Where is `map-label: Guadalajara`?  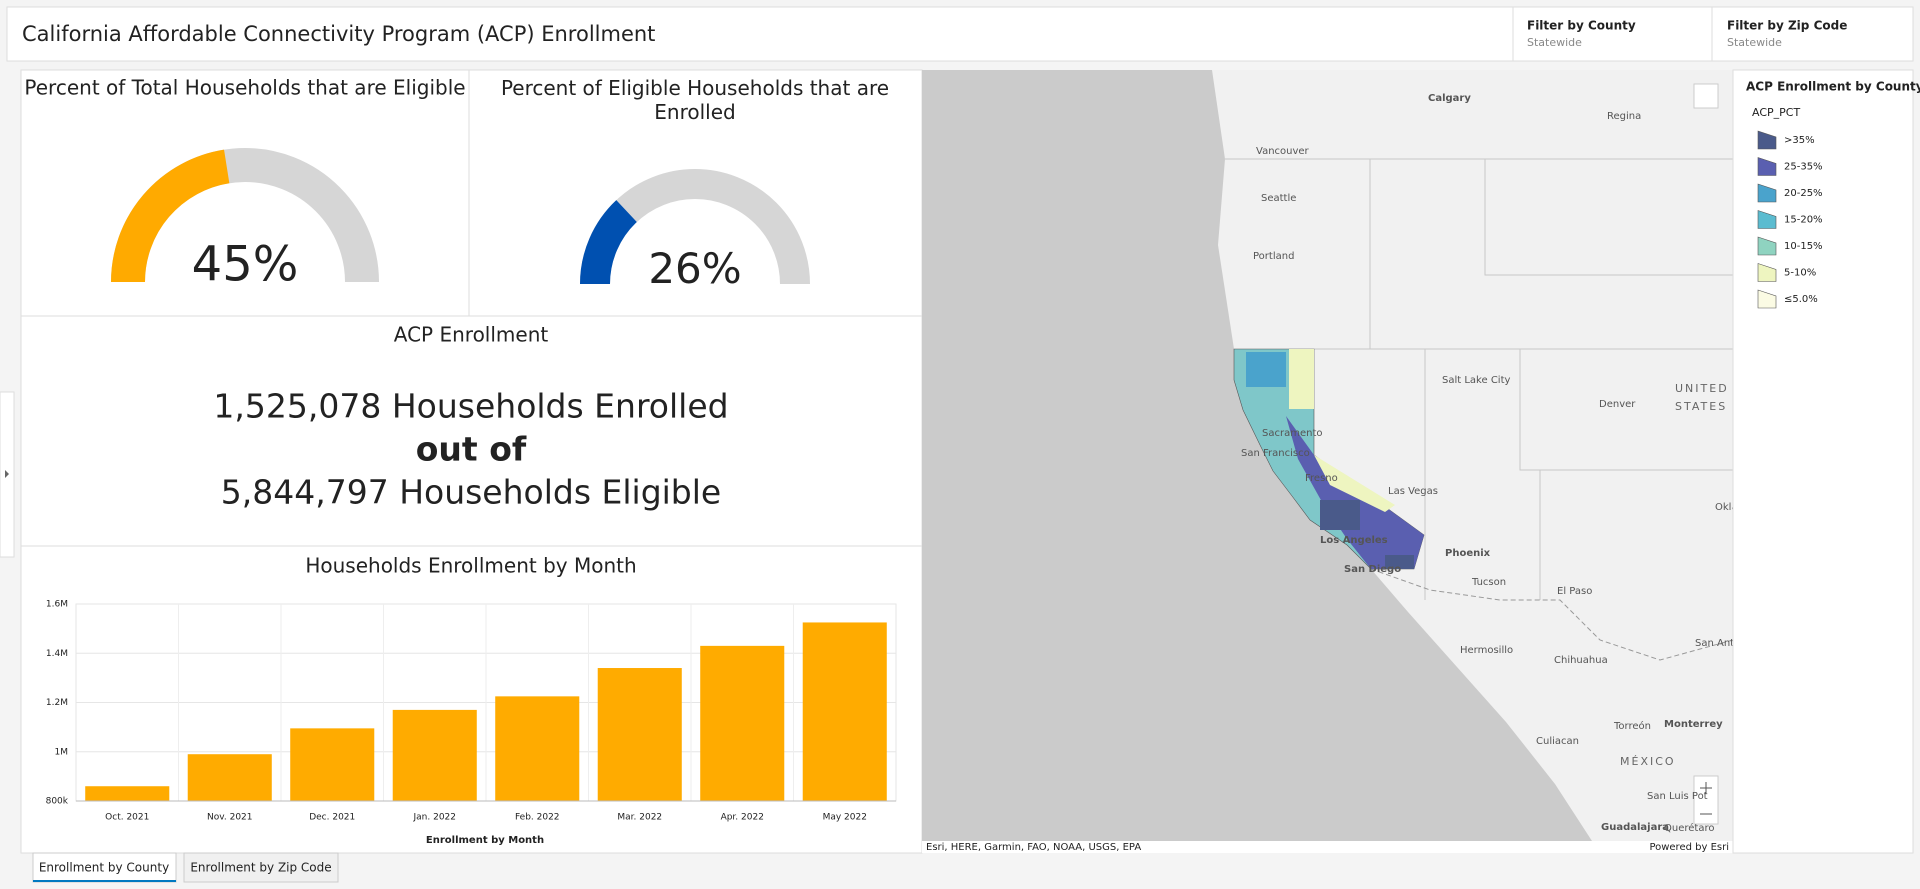 map-label: Guadalajara is located at coordinates (1635, 827).